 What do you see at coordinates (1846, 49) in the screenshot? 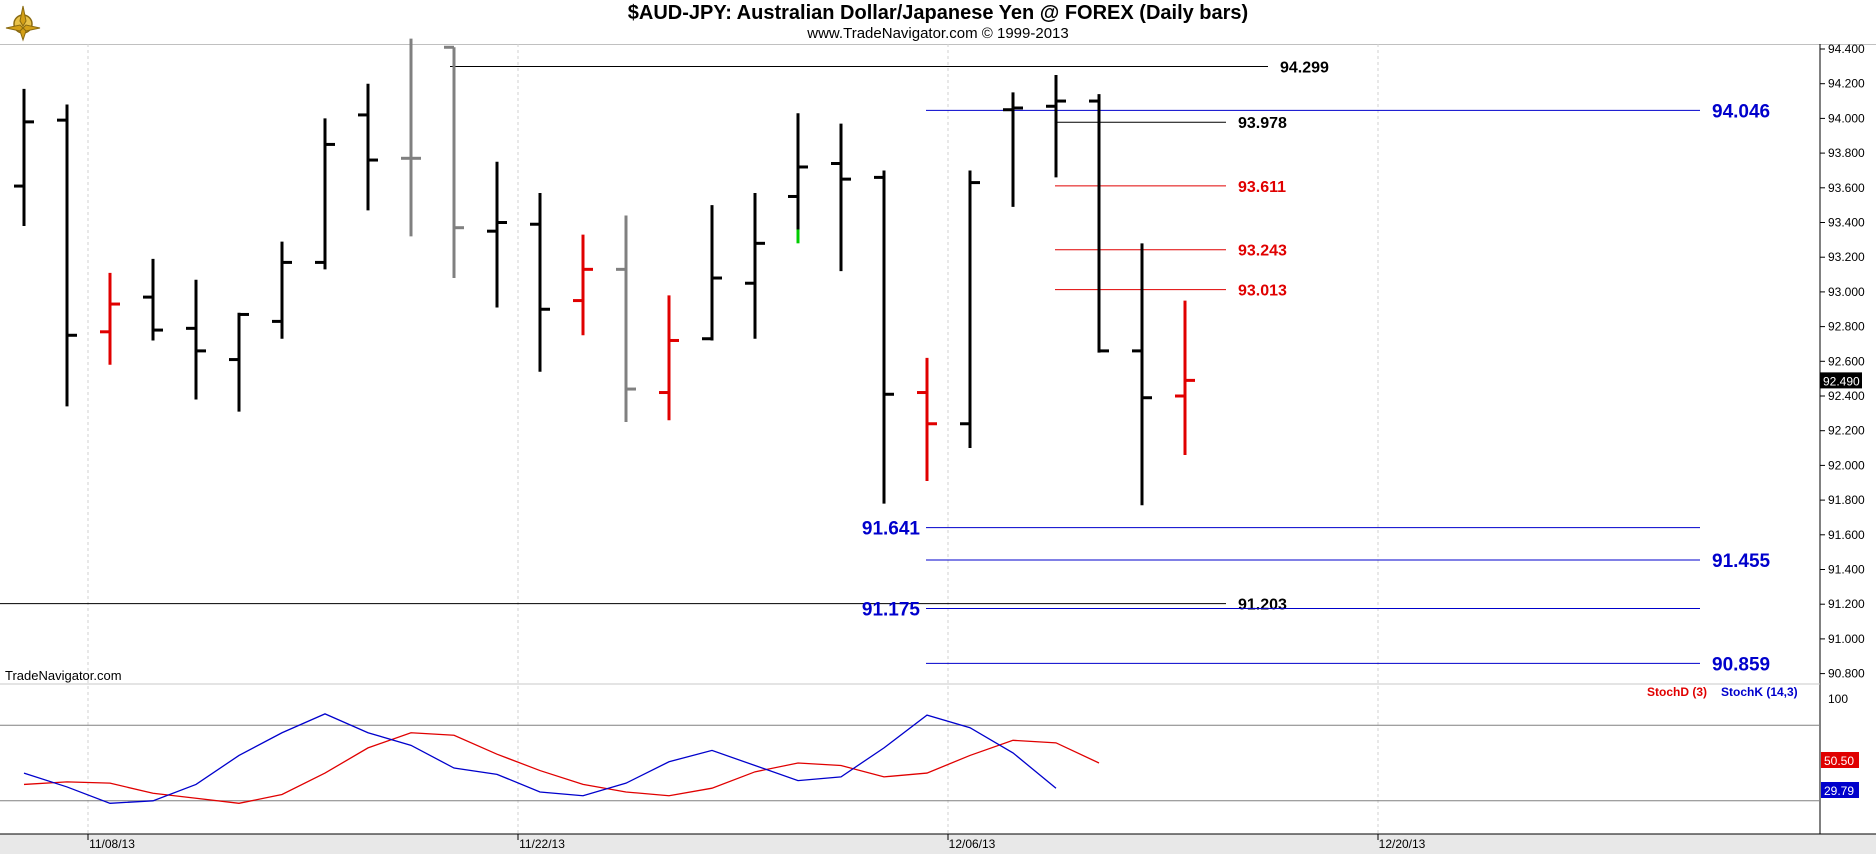
I see `y-tick-label: 94.400` at bounding box center [1846, 49].